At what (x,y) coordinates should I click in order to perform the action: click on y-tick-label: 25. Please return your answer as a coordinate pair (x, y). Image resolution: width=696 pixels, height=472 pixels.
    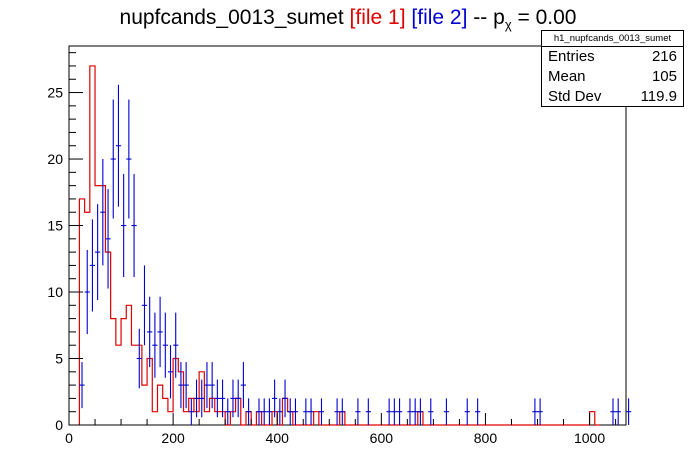
    Looking at the image, I should click on (55, 93).